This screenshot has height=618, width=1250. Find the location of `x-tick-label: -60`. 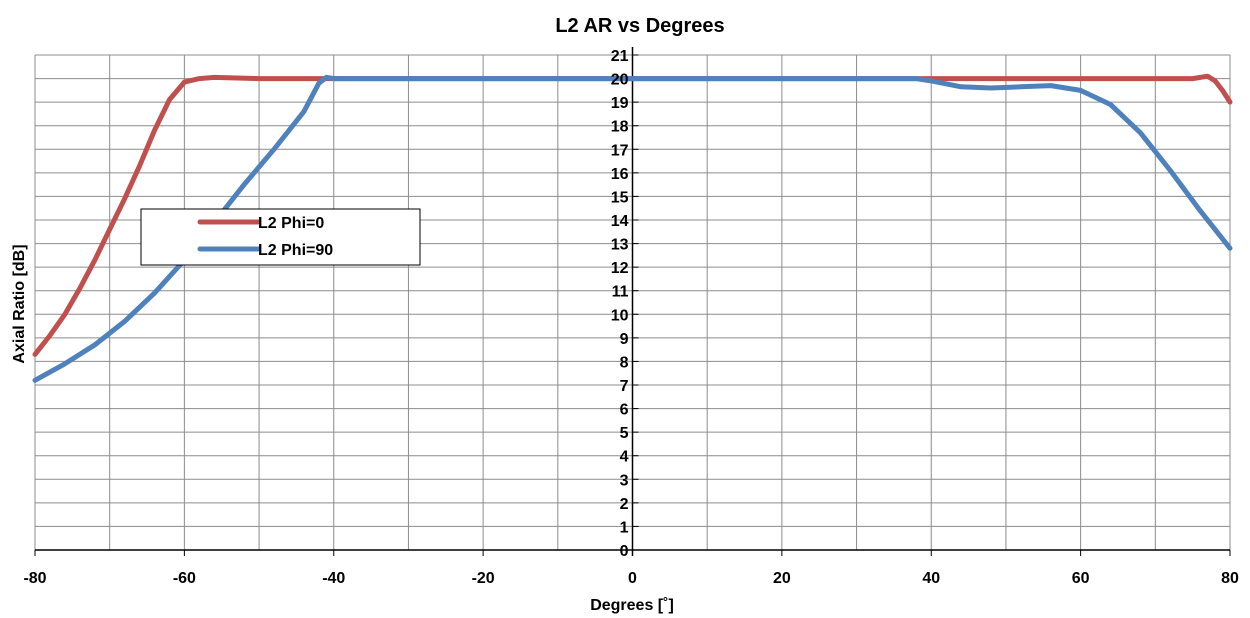

x-tick-label: -60 is located at coordinates (184, 578).